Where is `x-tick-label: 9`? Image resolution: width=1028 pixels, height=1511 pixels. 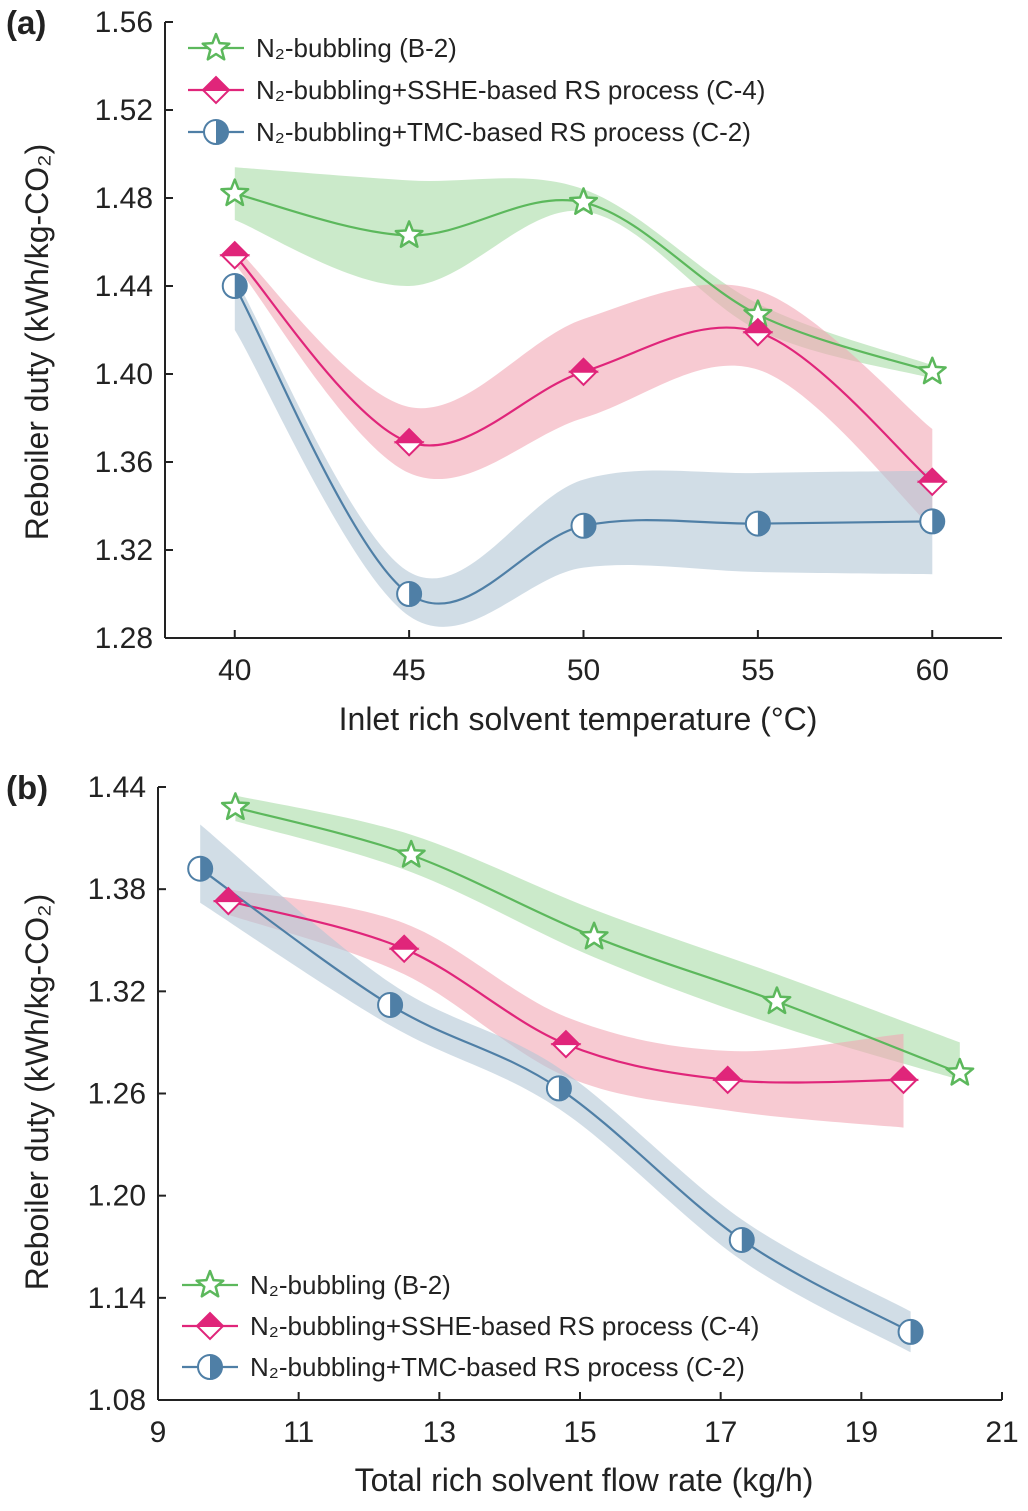 x-tick-label: 9 is located at coordinates (158, 1432).